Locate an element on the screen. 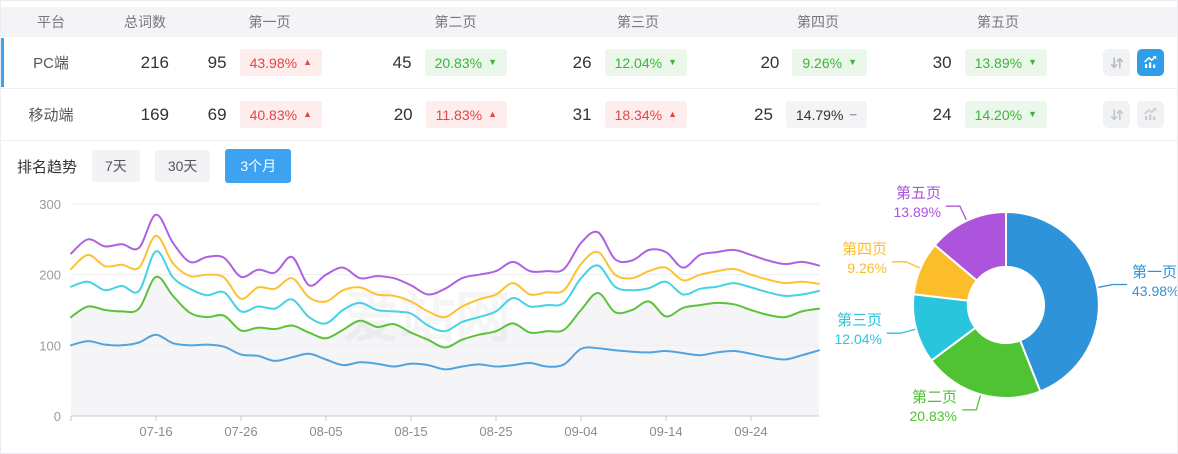 Image resolution: width=1178 pixels, height=454 pixels. trend-chart-icon is located at coordinates (1150, 113).